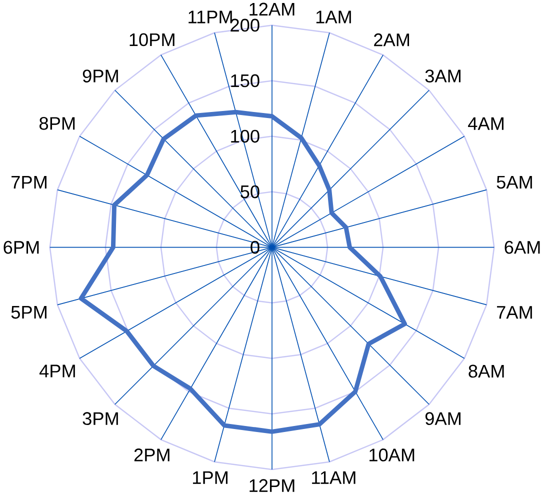 The width and height of the screenshot is (544, 495). I want to click on spoke-label: 5AM, so click(514, 182).